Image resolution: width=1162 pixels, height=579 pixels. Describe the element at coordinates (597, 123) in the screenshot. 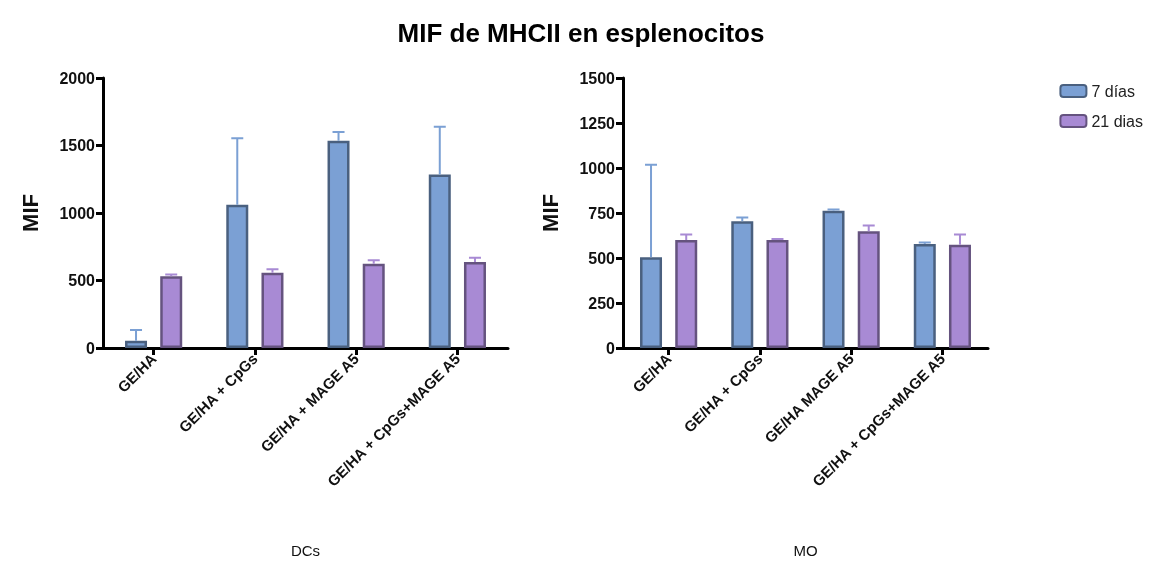

I see `y-tick-label: 1250` at that location.